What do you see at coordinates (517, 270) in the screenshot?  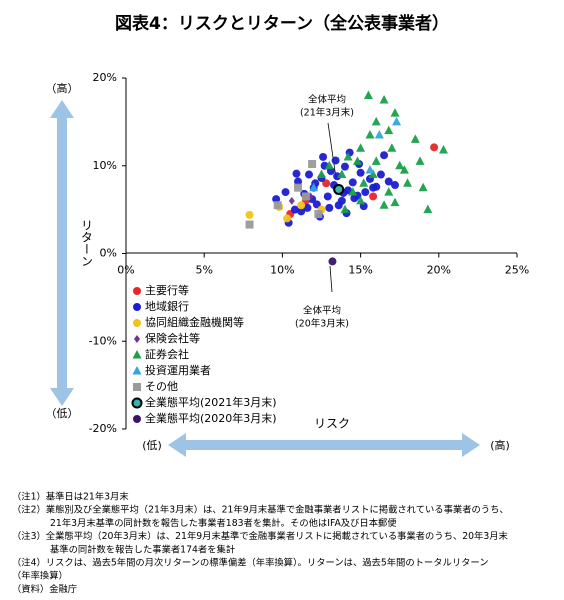 I see `x-tick-label: 25%` at bounding box center [517, 270].